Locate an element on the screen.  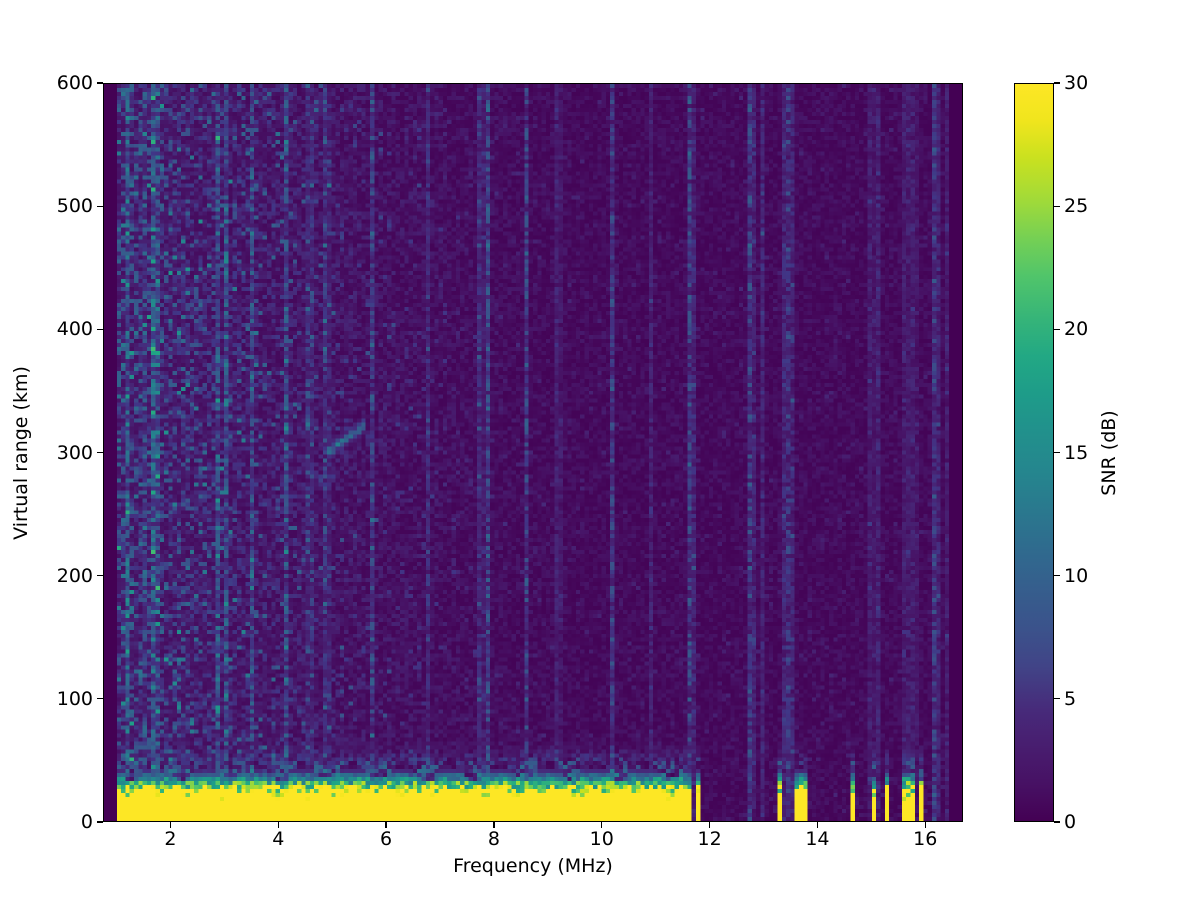
colorbar is located at coordinates (1034, 452).